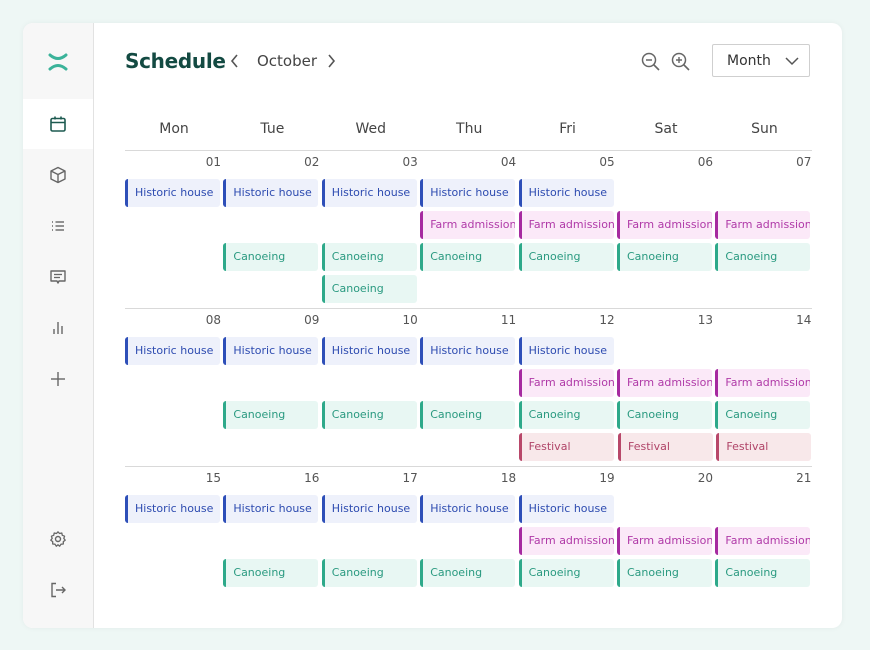  I want to click on page-title: Schedule, so click(175, 61).